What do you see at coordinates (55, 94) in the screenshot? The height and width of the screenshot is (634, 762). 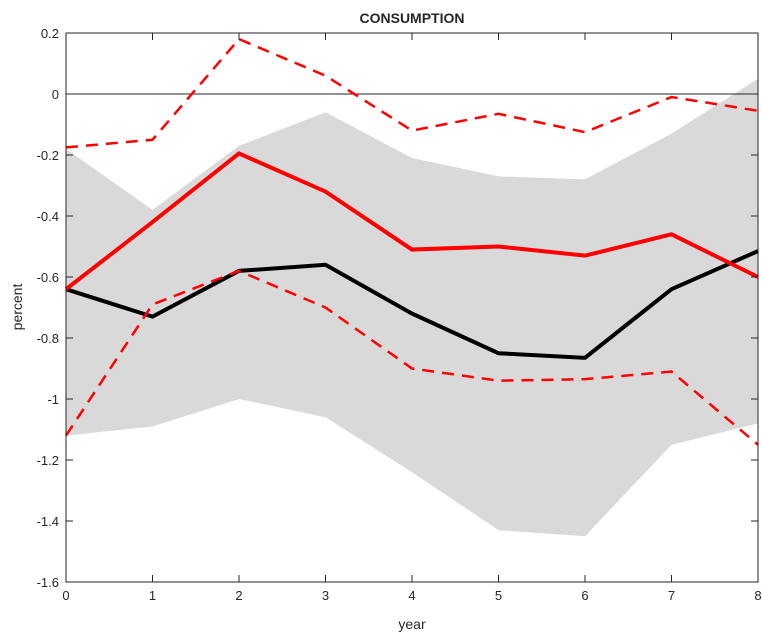 I see `y-tick-label: 0` at bounding box center [55, 94].